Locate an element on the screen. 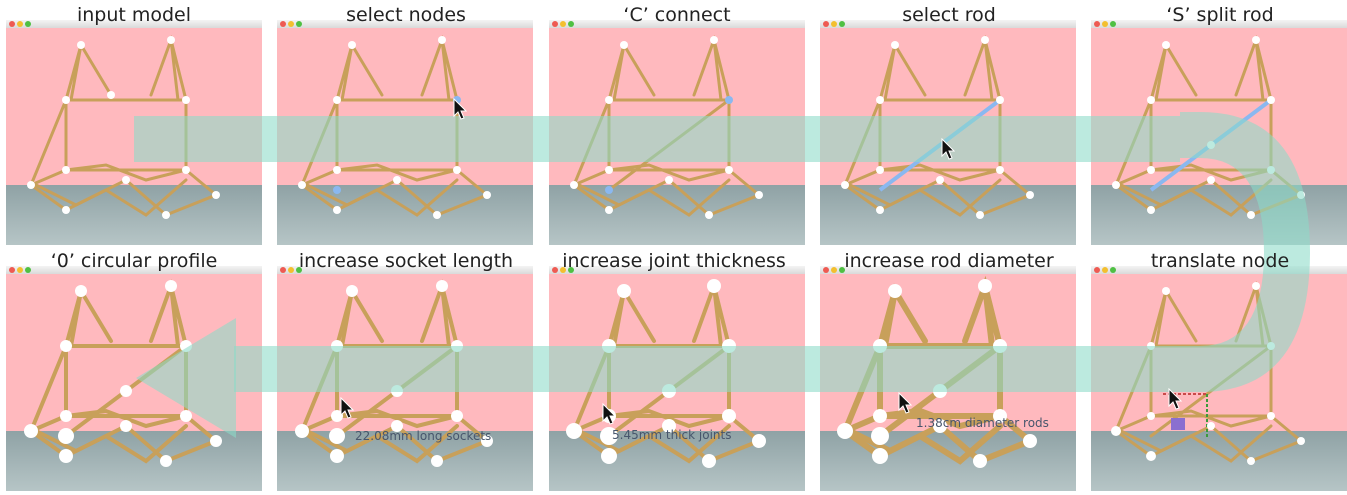 The image size is (1347, 495). workflow-arrow-bottom is located at coordinates (707, 369).